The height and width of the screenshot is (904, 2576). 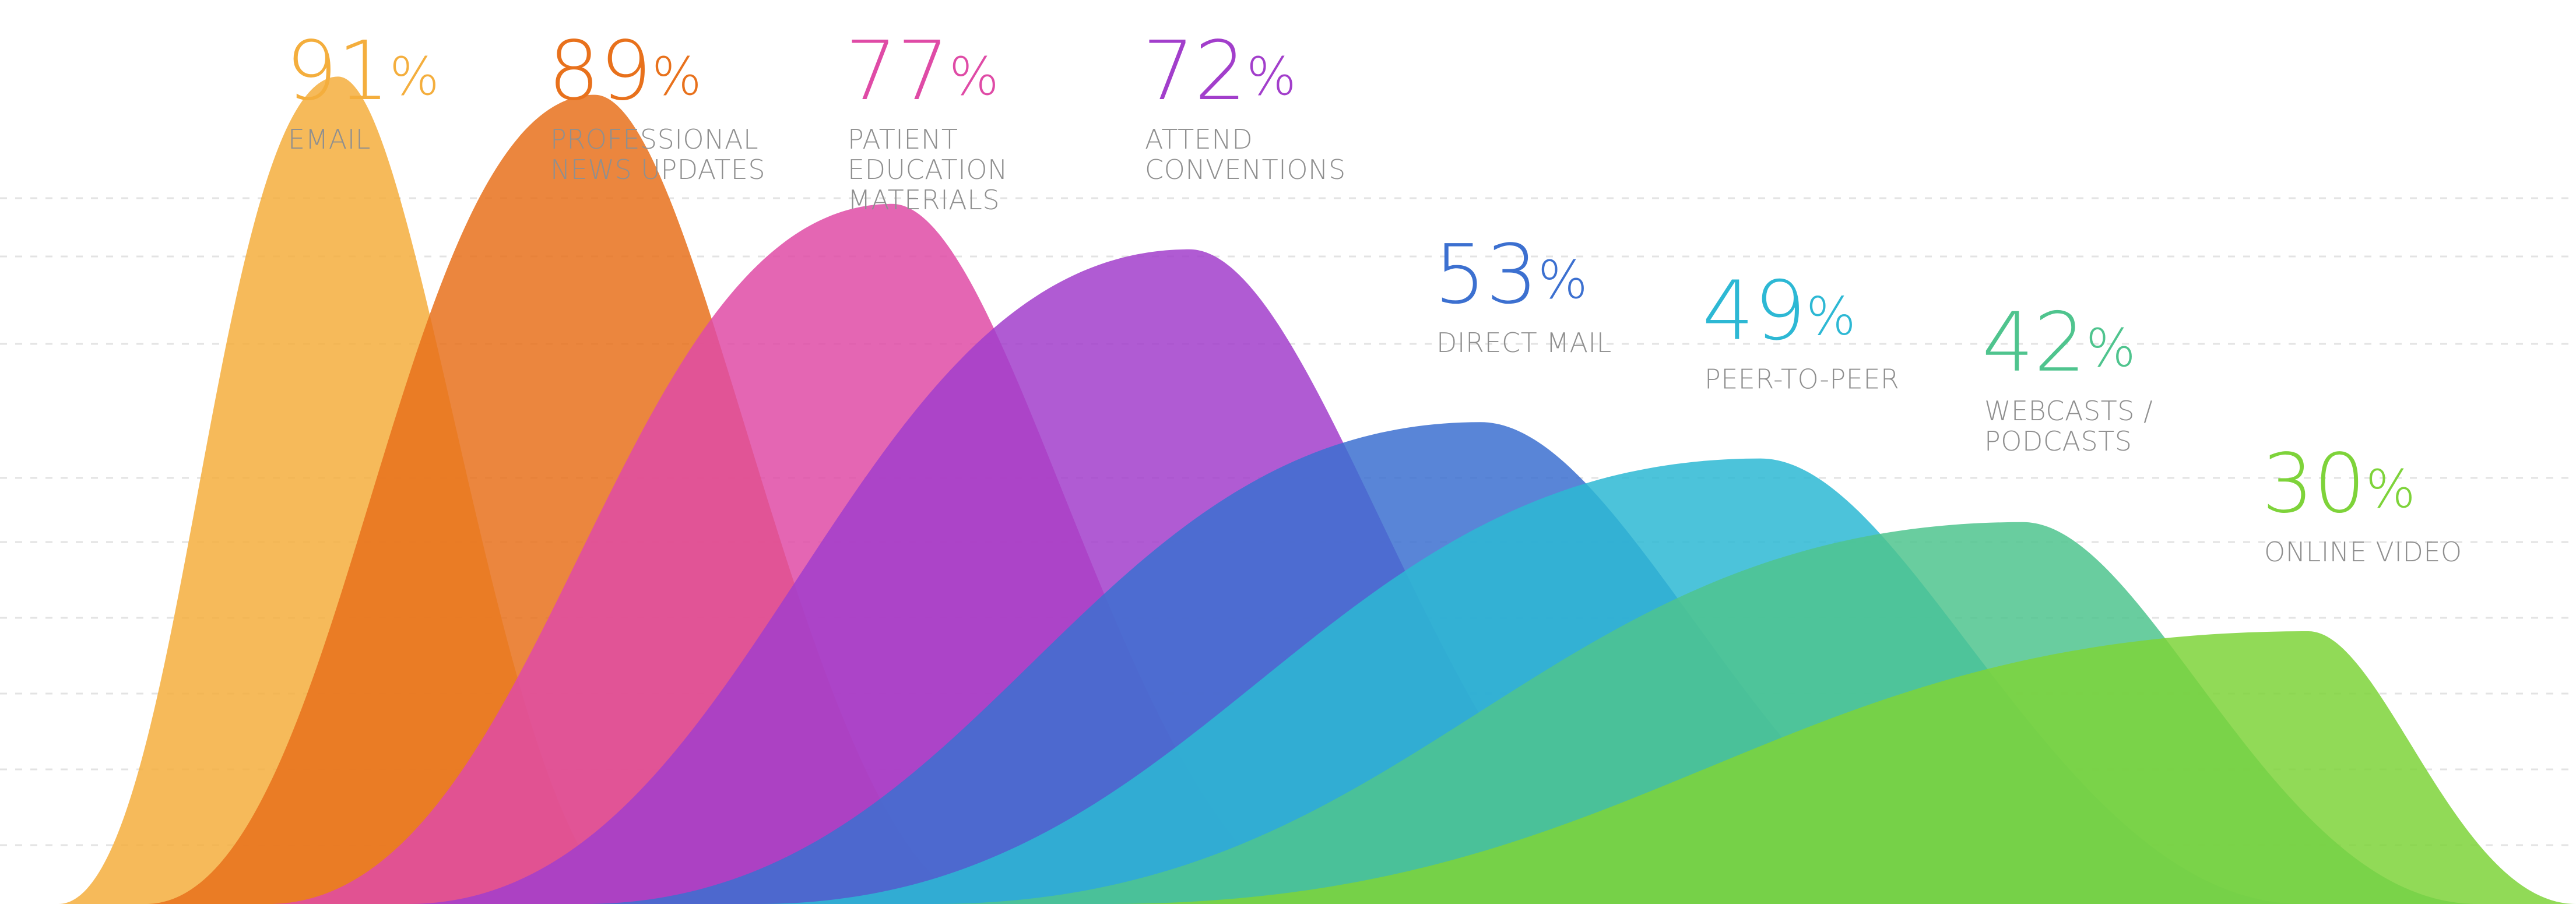 What do you see at coordinates (2339, 484) in the screenshot?
I see `value-label: 30%` at bounding box center [2339, 484].